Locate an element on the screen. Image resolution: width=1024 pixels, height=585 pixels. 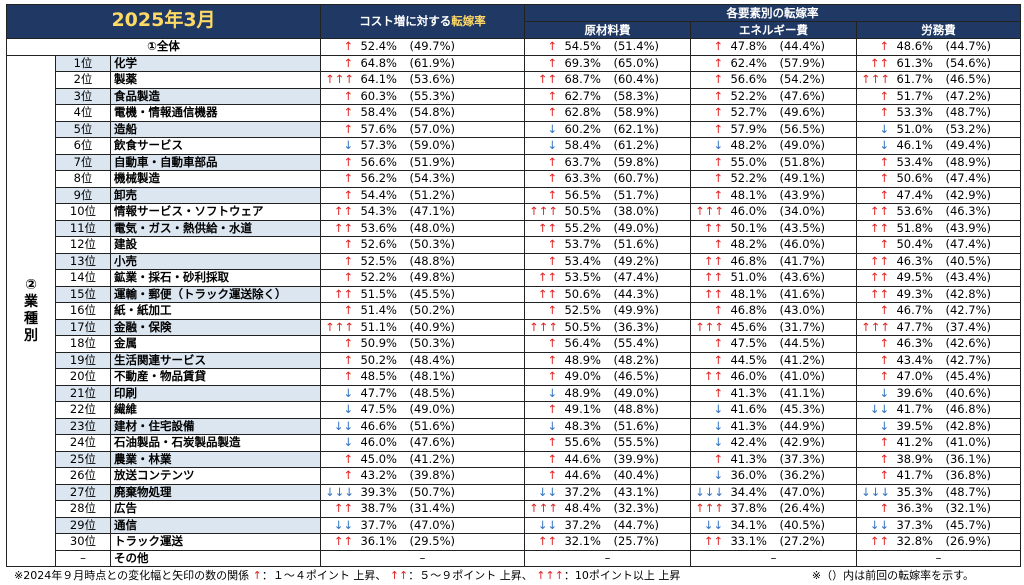
section-label-char: 種 is located at coordinates (31, 318).